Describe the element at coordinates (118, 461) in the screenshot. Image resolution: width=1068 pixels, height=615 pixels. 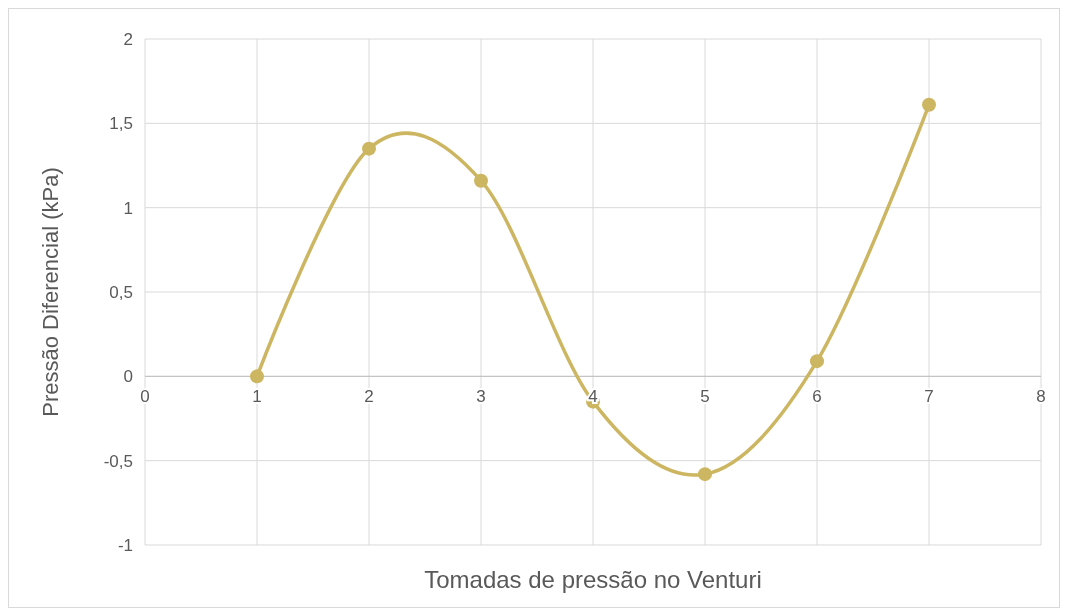
I see `y-tick-label: -0,5` at that location.